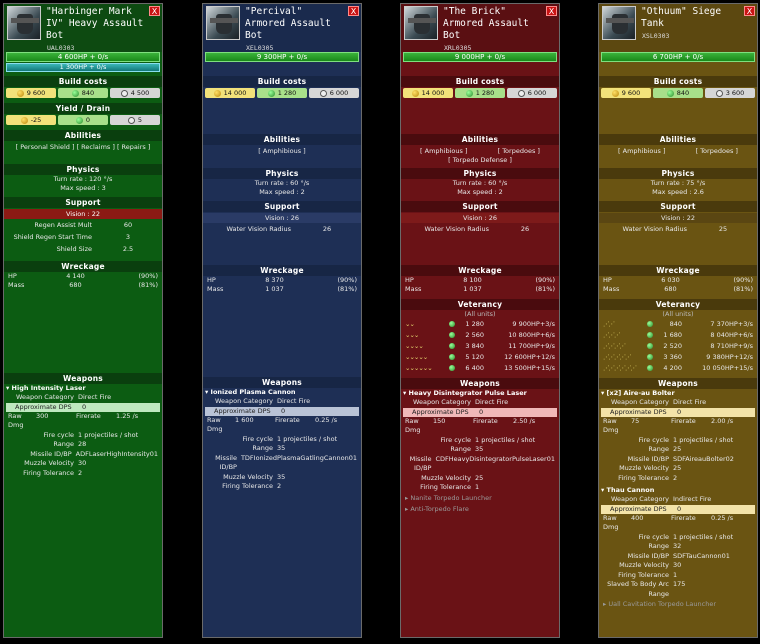 The height and width of the screenshot is (644, 760). Describe the element at coordinates (678, 192) in the screenshot. I see `max-speed: Max speed : 2.6` at that location.